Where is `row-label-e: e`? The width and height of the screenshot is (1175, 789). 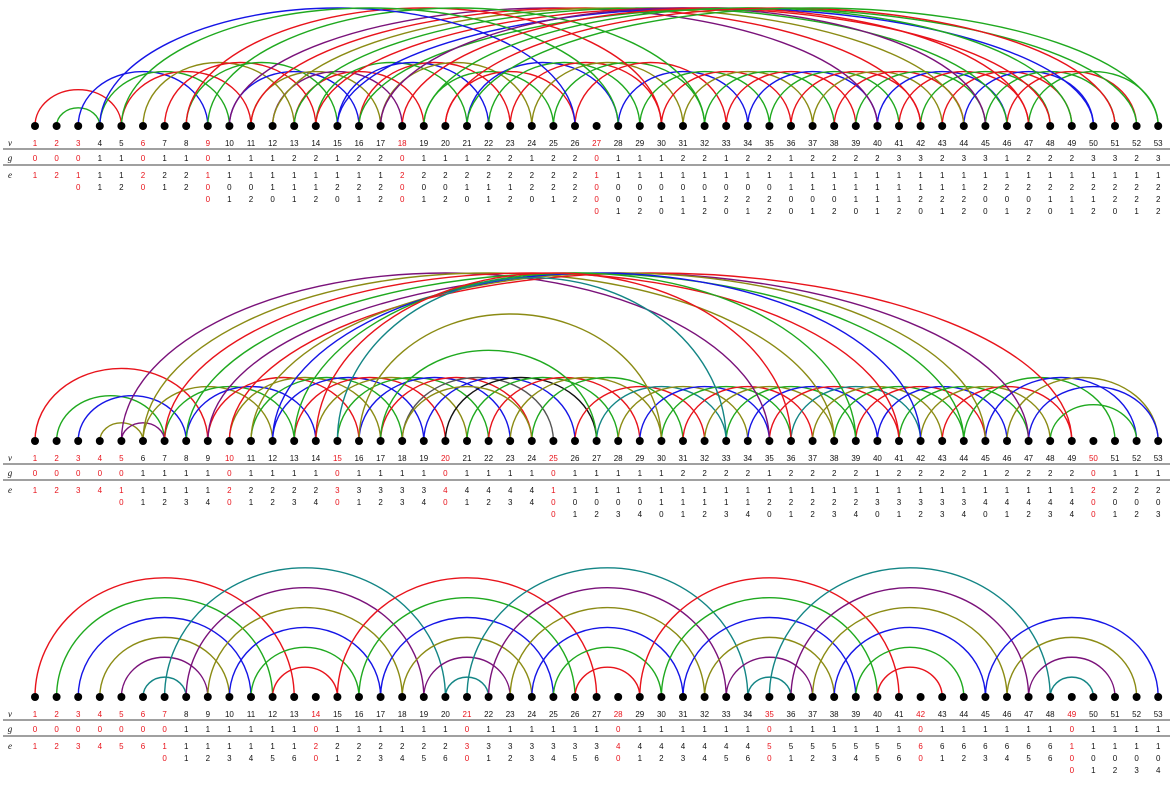 row-label-e: e is located at coordinates (10, 175).